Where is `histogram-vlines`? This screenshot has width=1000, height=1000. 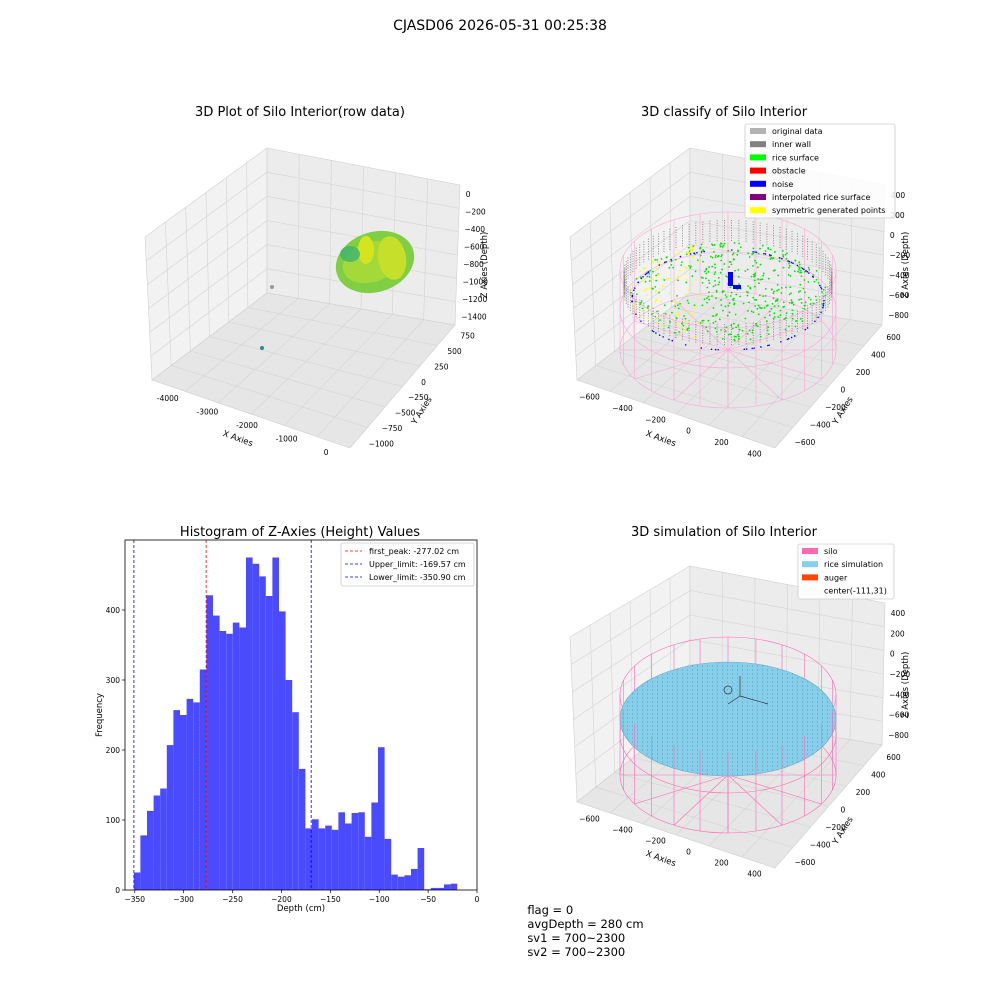 histogram-vlines is located at coordinates (222, 715).